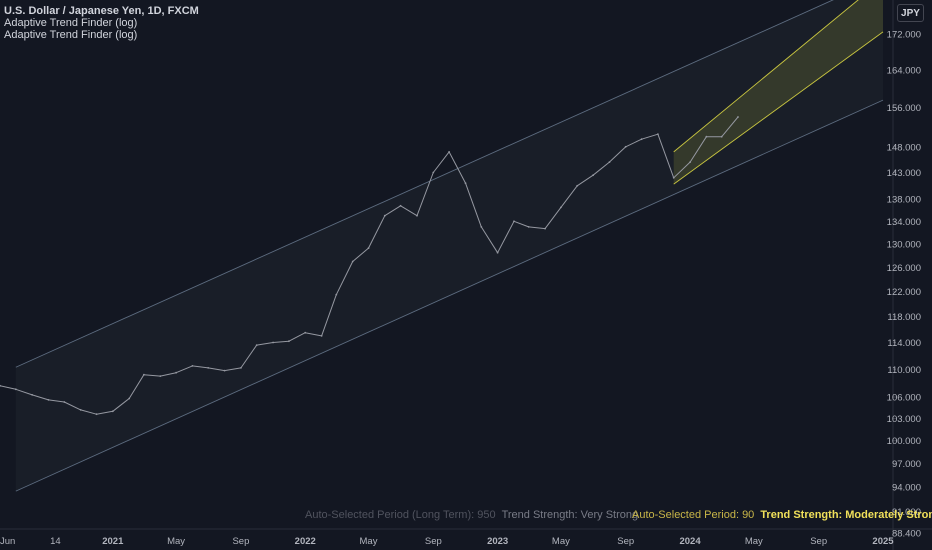 This screenshot has height=550, width=932. I want to click on long-term-strength-label: Trend Strength: Very Strong, so click(570, 515).